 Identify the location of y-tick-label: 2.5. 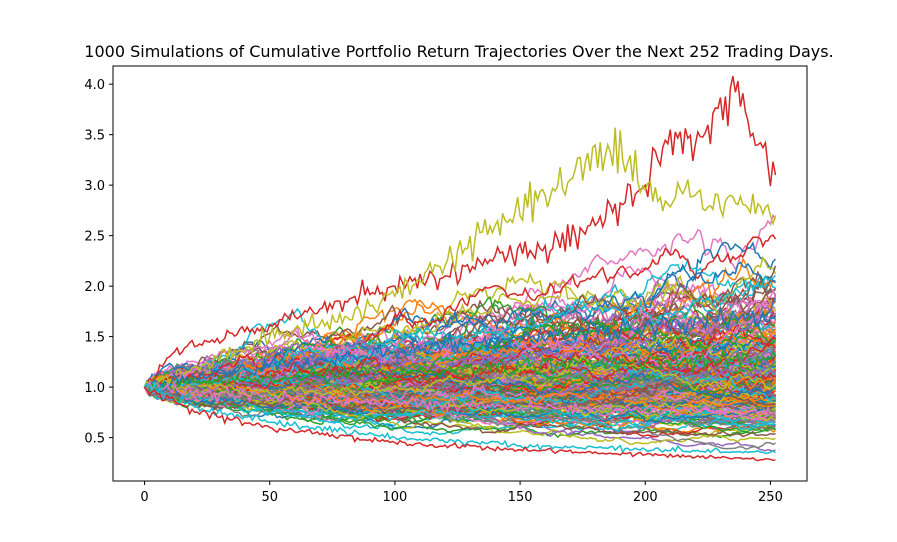
(94, 237).